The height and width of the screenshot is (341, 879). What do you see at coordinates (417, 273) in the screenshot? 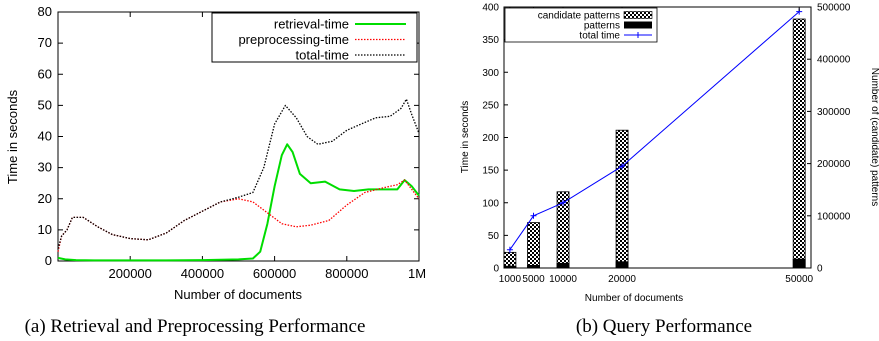
I see `x-tick-label: 1M` at bounding box center [417, 273].